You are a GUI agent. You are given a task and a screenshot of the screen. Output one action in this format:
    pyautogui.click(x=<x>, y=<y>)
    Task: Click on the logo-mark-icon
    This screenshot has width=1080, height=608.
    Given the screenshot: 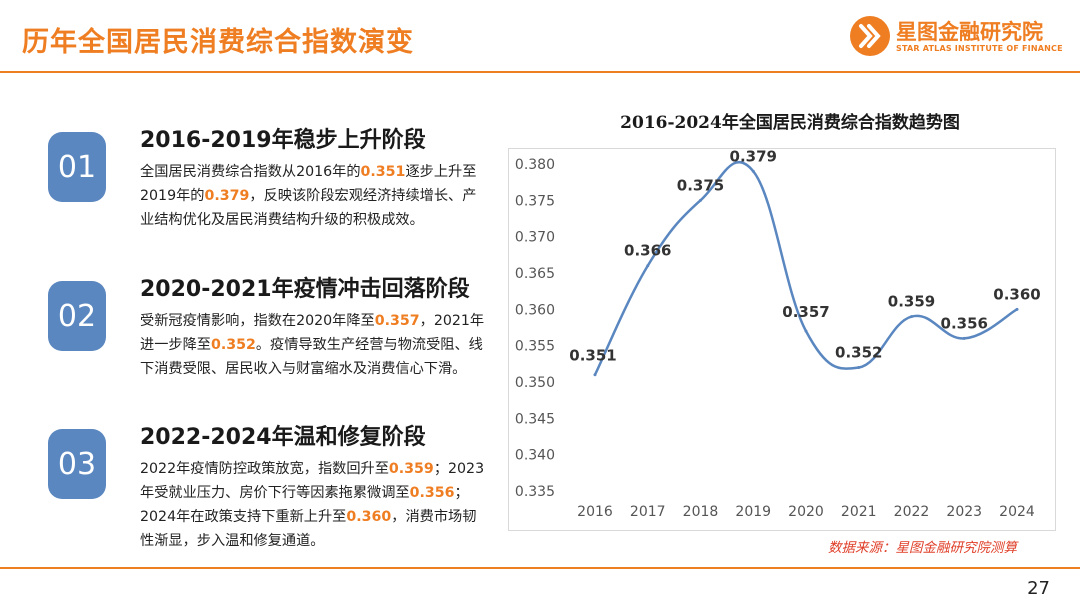 What is the action you would take?
    pyautogui.click(x=870, y=36)
    